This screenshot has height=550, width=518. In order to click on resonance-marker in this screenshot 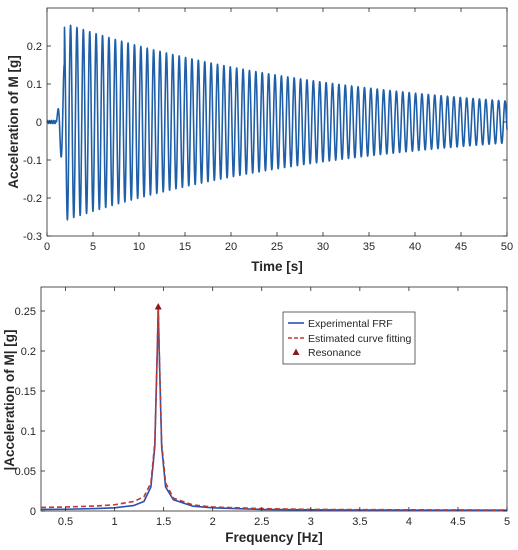, I will do `click(158, 306)`.